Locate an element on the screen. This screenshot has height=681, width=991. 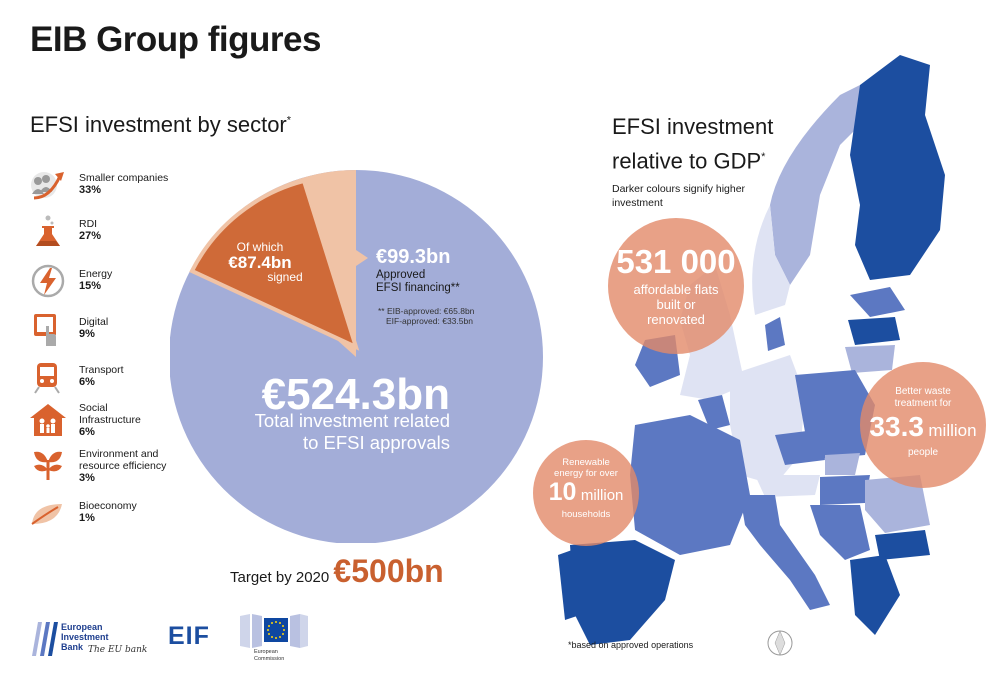
signed-amount: €87.4bn is located at coordinates (260, 262).